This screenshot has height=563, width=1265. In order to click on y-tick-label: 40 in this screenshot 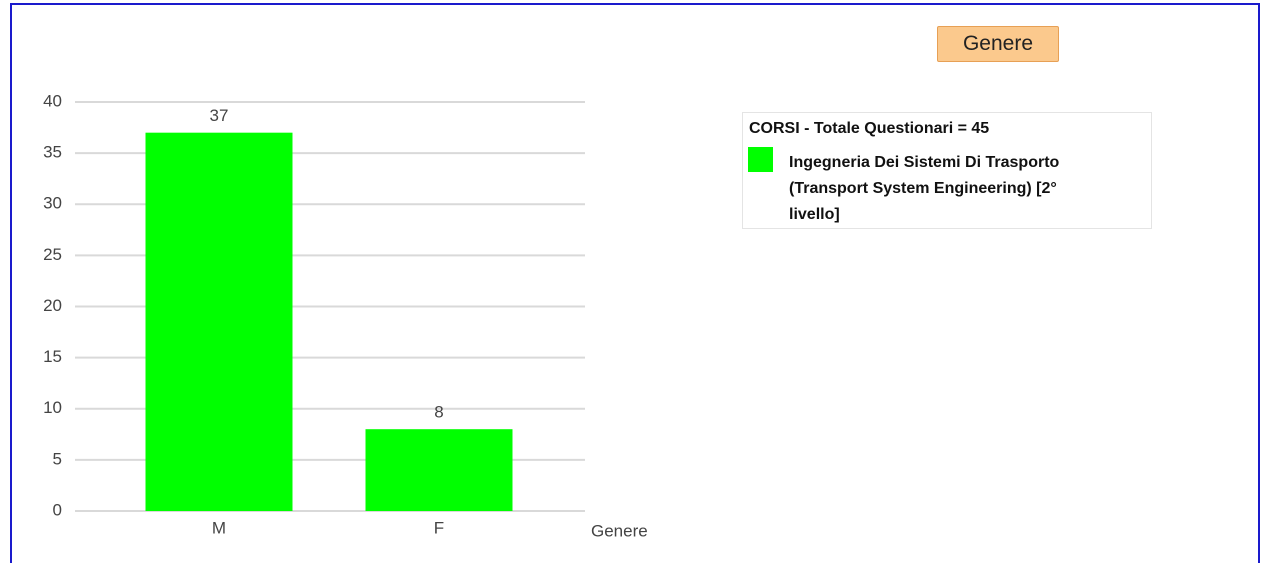, I will do `click(52, 100)`.